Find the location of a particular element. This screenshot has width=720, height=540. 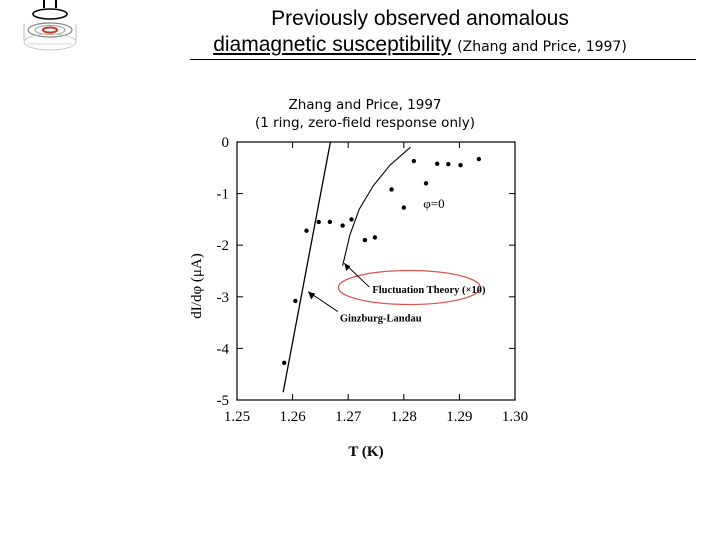

y-tick-label: -5 is located at coordinates (223, 401).